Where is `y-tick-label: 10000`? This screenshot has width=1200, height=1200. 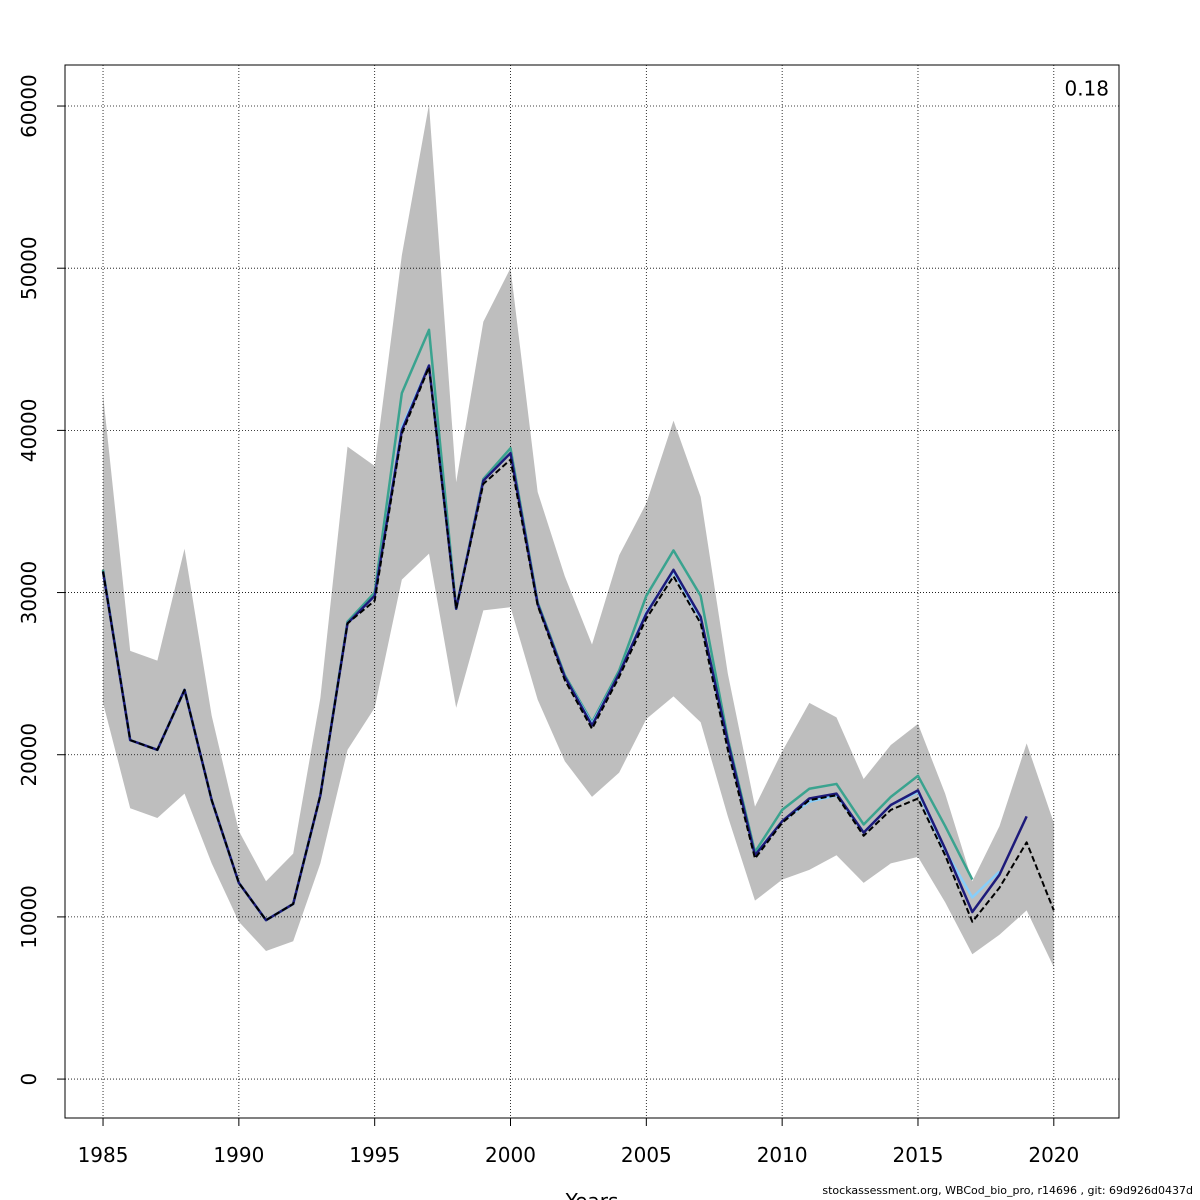 y-tick-label: 10000 is located at coordinates (29, 917).